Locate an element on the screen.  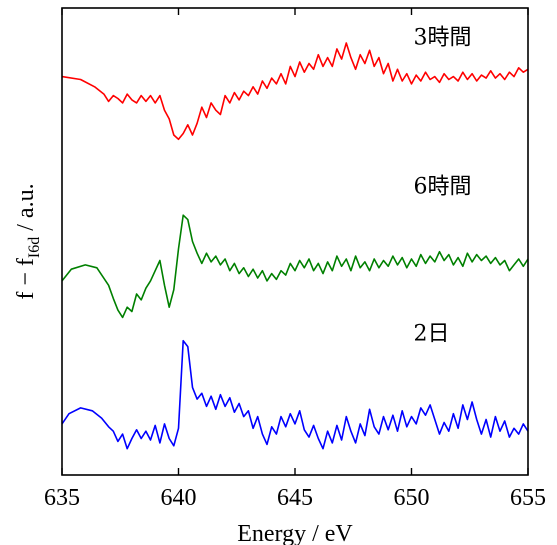
series-label-2: 2日 is located at coordinates (432, 334).